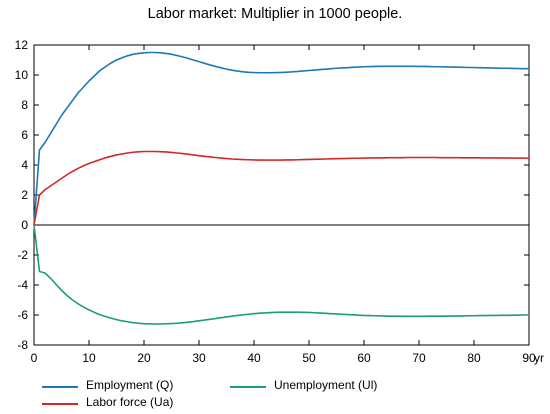 The image size is (550, 414). What do you see at coordinates (24, 225) in the screenshot?
I see `y-tick-label: 0` at bounding box center [24, 225].